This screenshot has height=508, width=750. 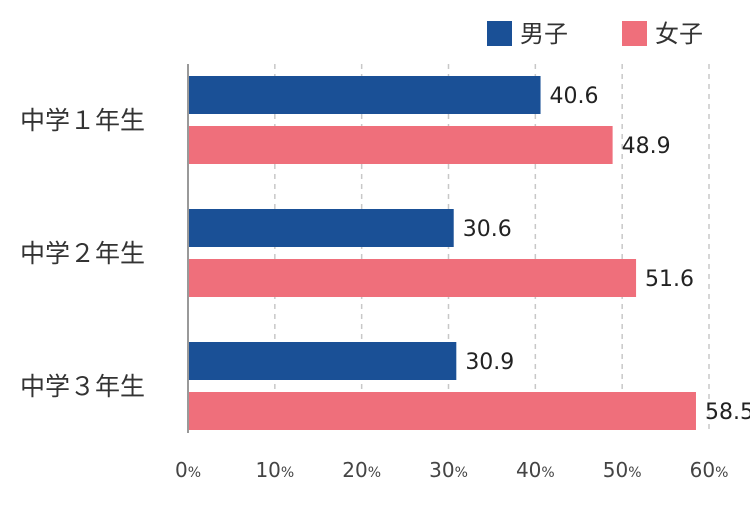 I want to click on value-label: 48.9, so click(x=646, y=146).